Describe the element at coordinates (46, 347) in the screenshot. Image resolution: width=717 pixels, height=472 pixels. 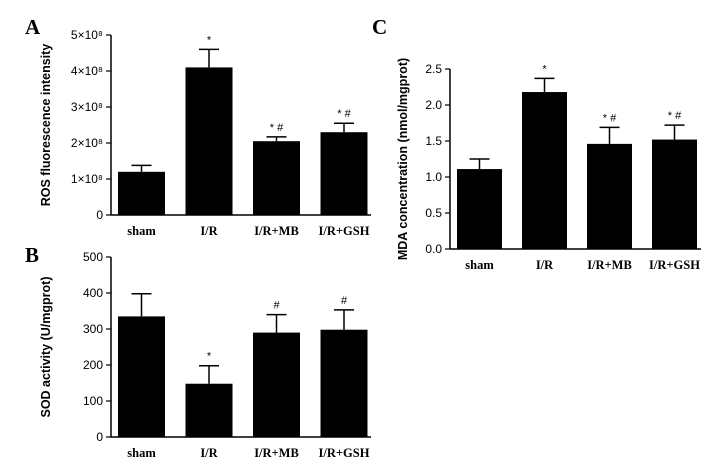
I see `y-axis-title-b: SOD activity (U/mgprot)` at that location.